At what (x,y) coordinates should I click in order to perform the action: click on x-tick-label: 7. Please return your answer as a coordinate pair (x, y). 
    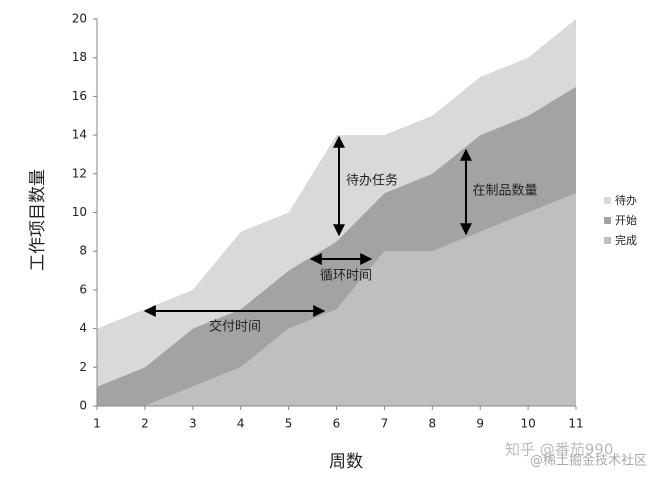
    Looking at the image, I should click on (385, 424).